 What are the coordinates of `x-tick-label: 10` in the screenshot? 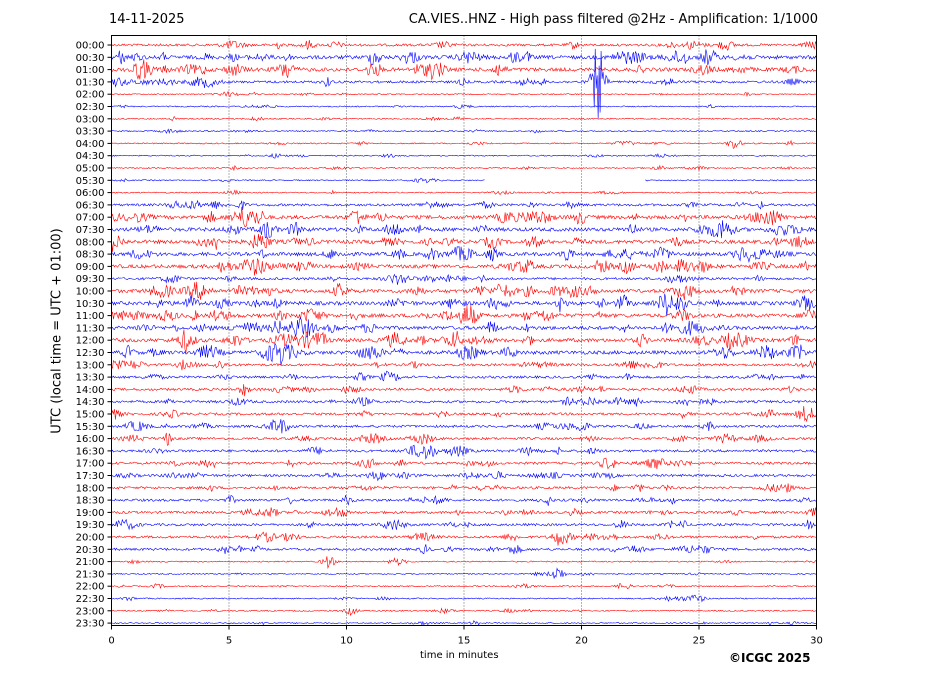 It's located at (346, 641).